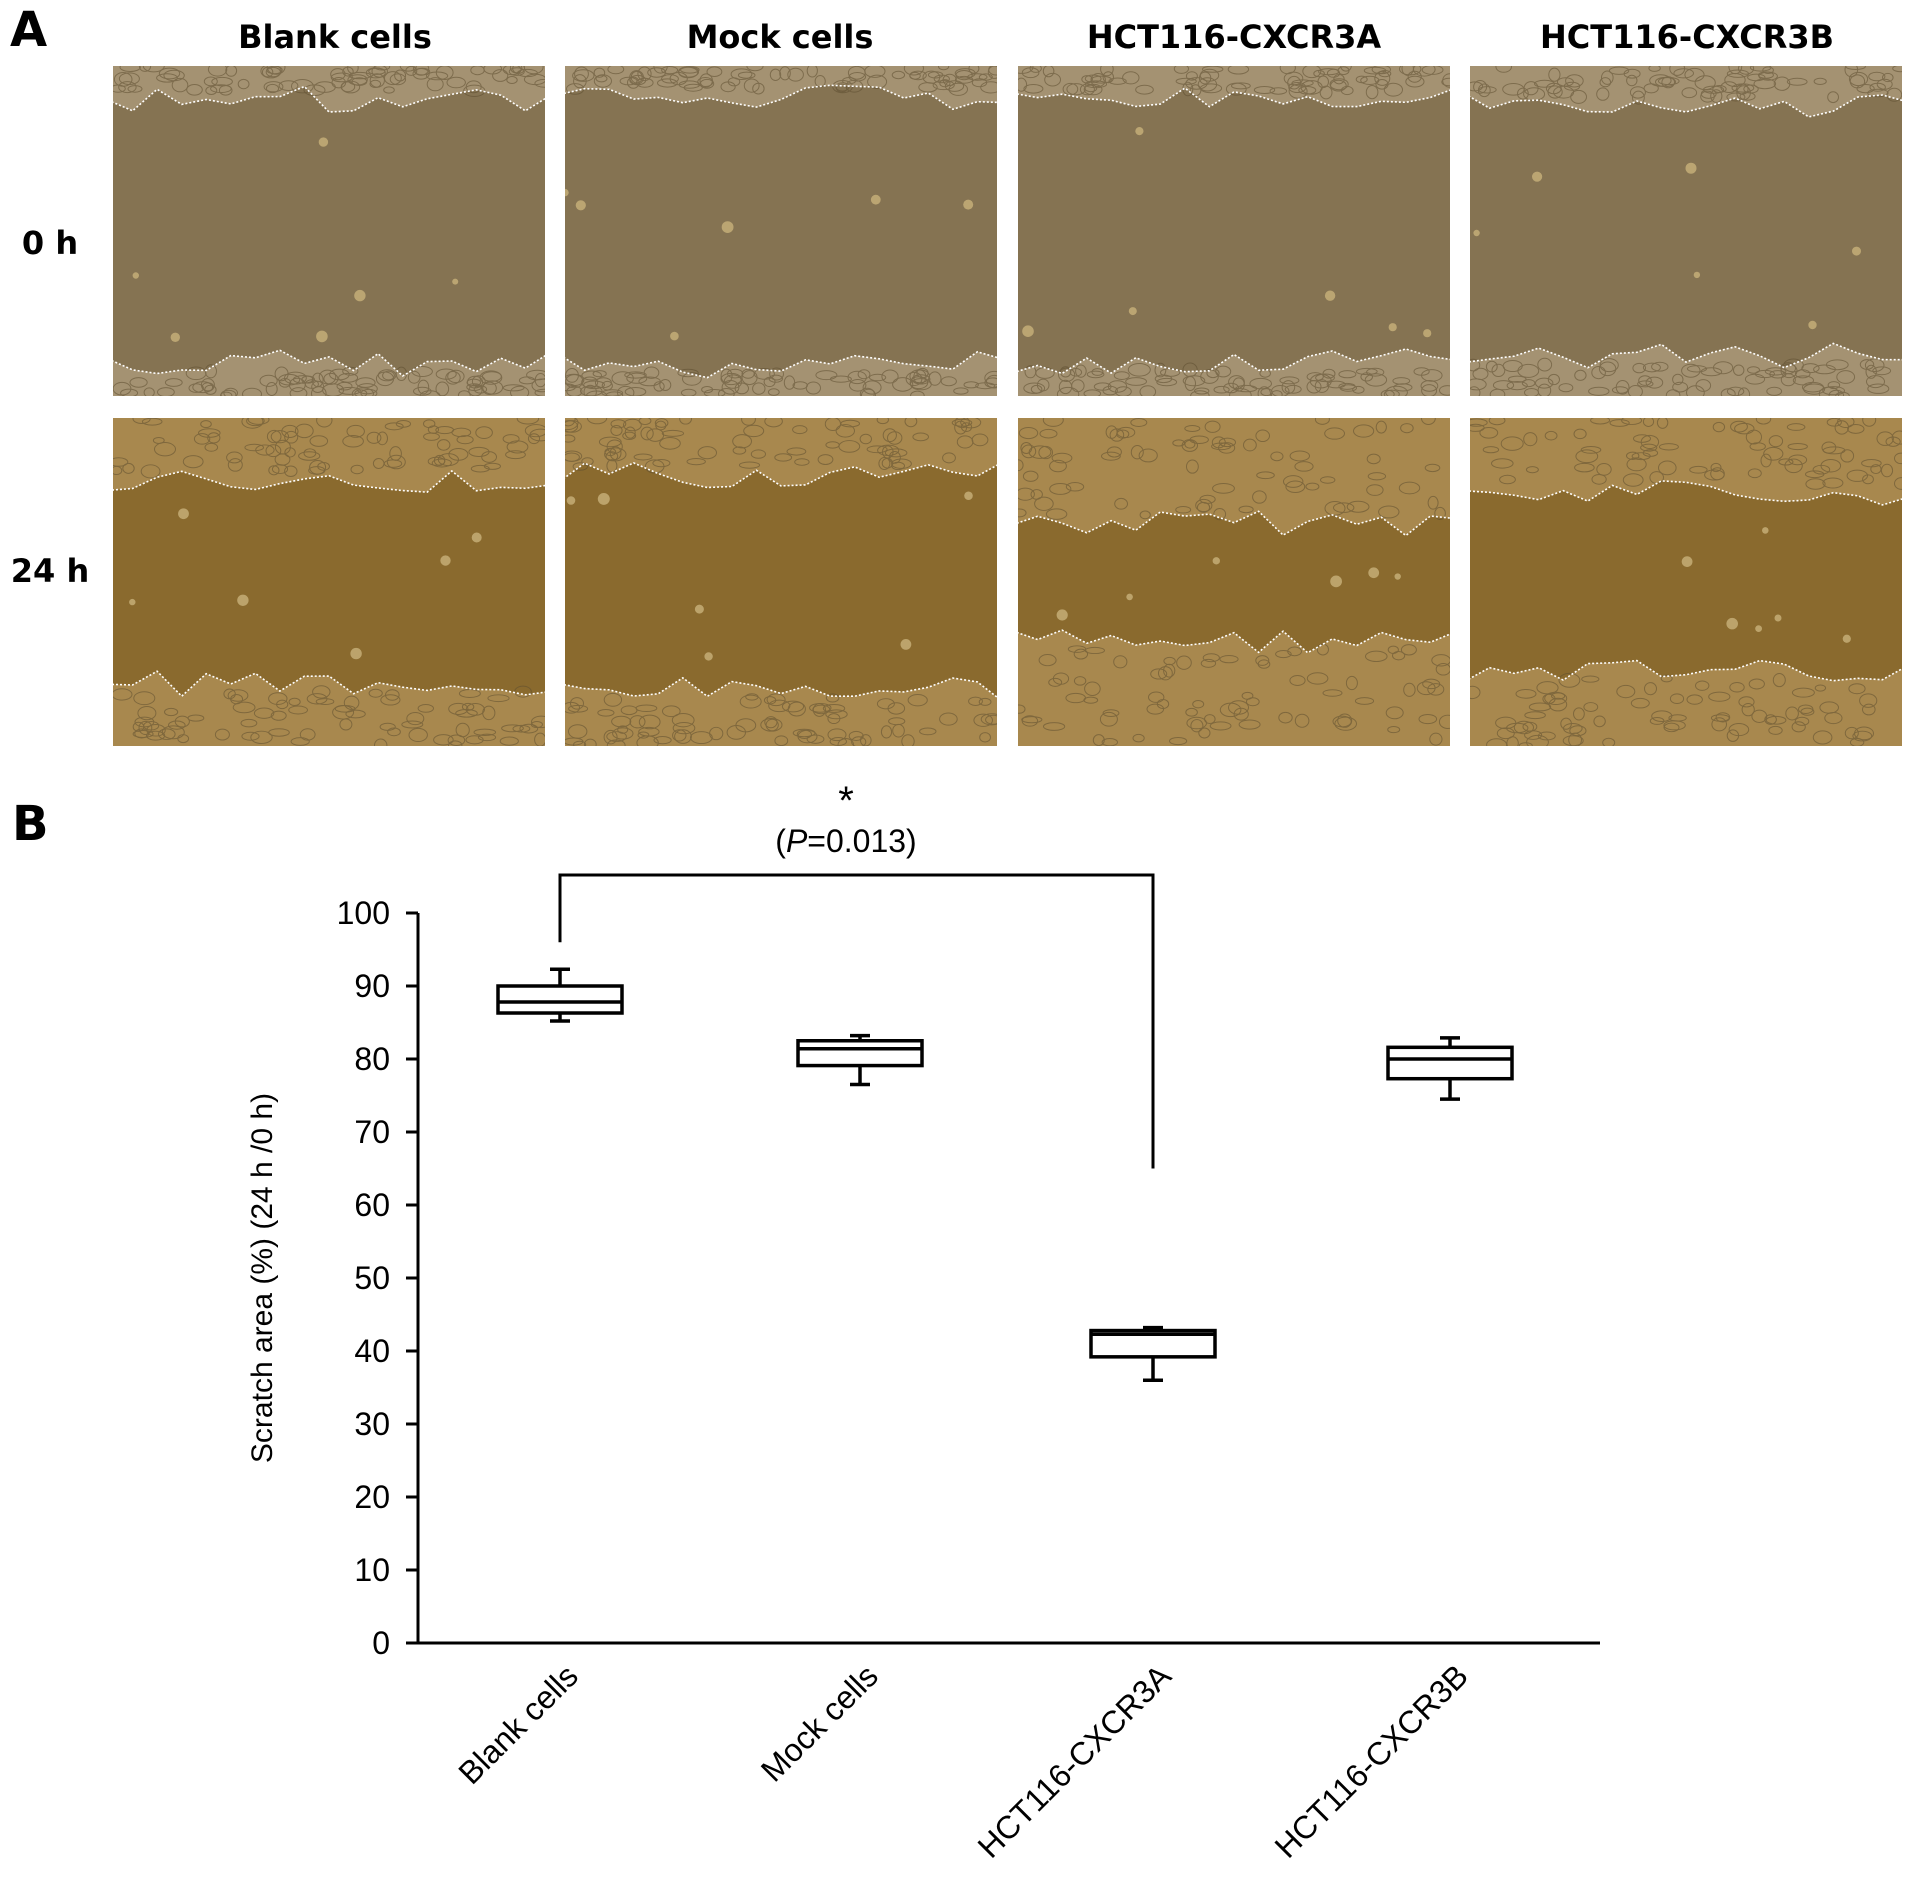 Image resolution: width=1913 pixels, height=1877 pixels. What do you see at coordinates (372, 1570) in the screenshot?
I see `y-tick-label: 10` at bounding box center [372, 1570].